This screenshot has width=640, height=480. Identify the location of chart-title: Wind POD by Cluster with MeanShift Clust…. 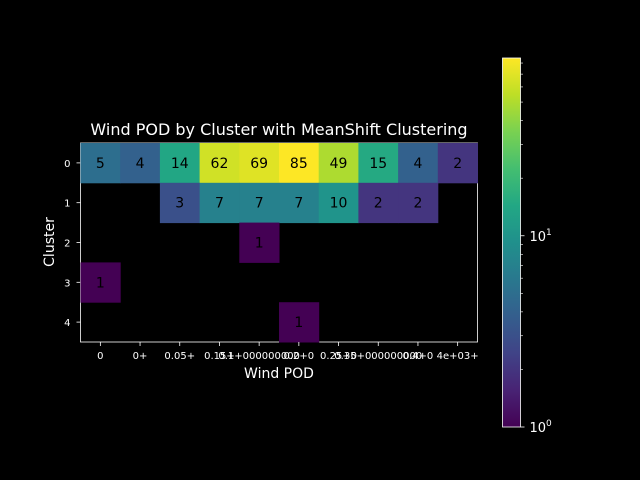
(278, 129).